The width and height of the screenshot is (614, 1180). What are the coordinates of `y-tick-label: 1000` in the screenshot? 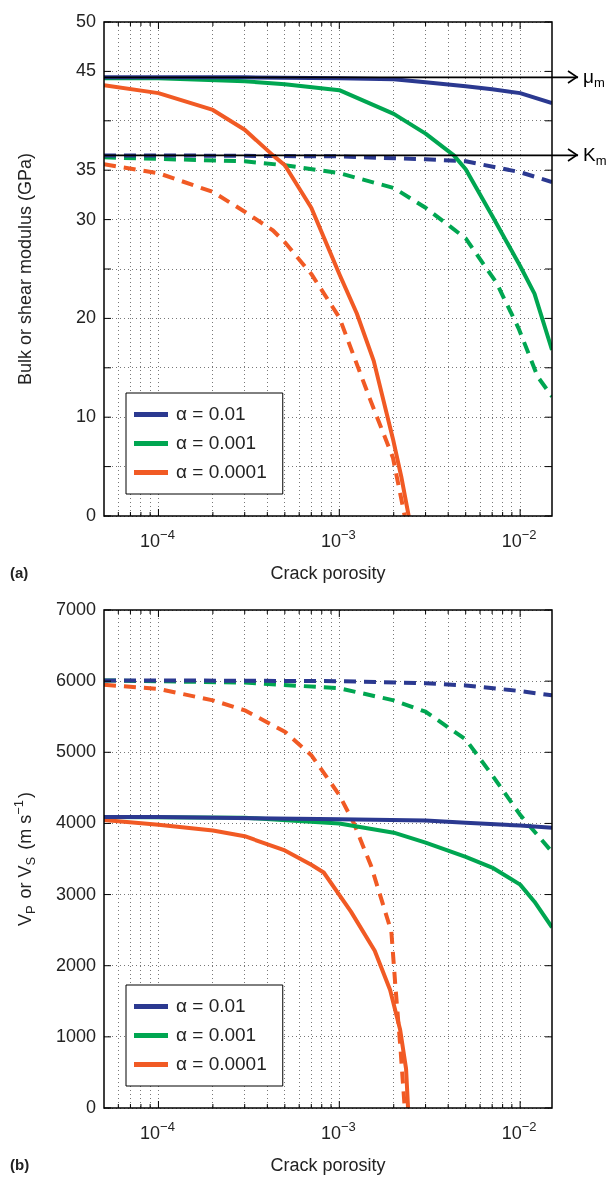 It's located at (75, 1035).